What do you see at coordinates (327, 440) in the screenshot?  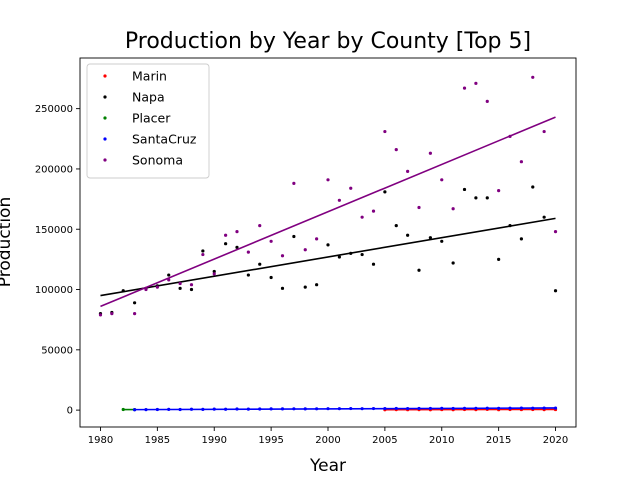 I see `x-tick-label: 2000` at bounding box center [327, 440].